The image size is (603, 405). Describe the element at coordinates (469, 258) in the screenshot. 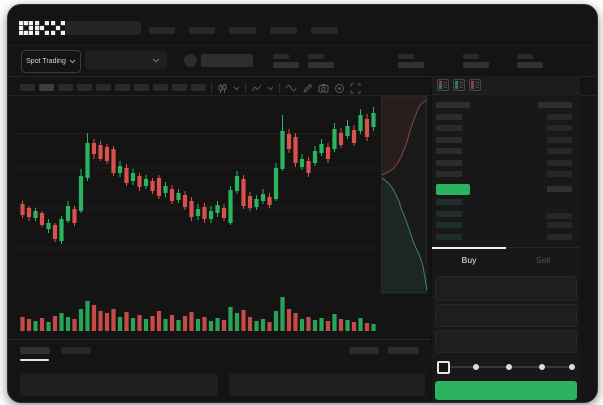

I see `tab-buy: Buy` at that location.